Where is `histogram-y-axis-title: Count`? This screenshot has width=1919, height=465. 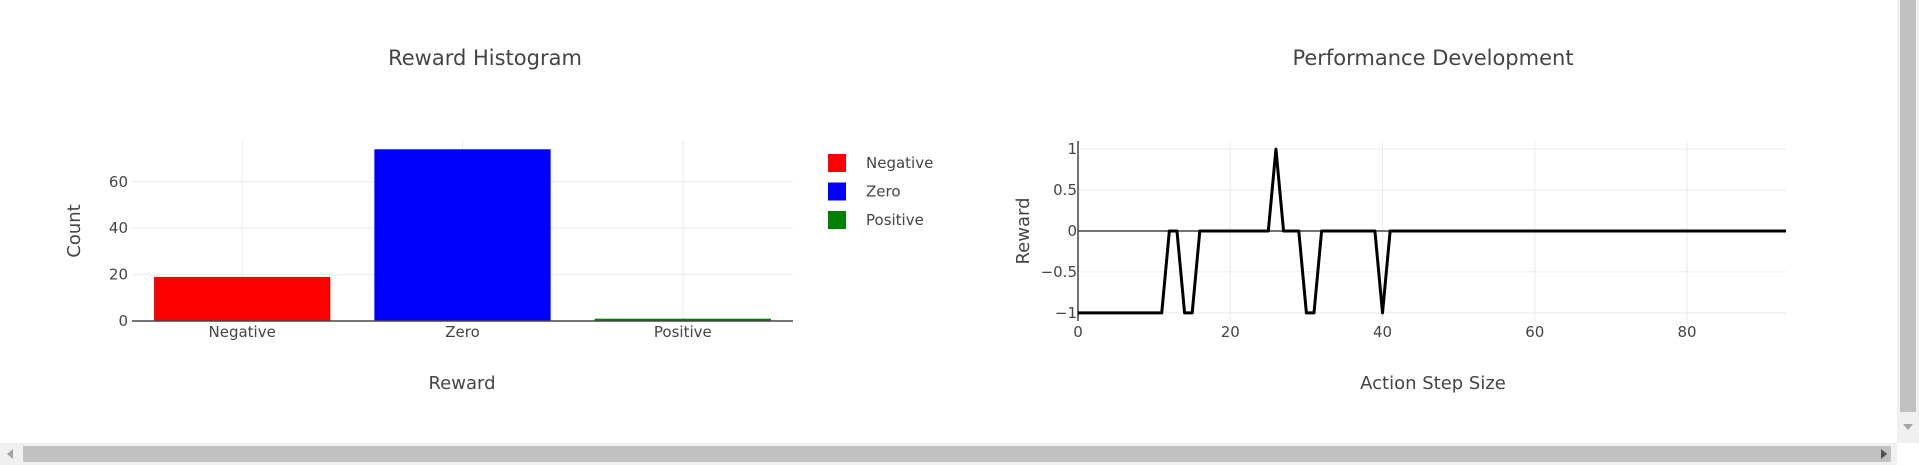 histogram-y-axis-title: Count is located at coordinates (74, 230).